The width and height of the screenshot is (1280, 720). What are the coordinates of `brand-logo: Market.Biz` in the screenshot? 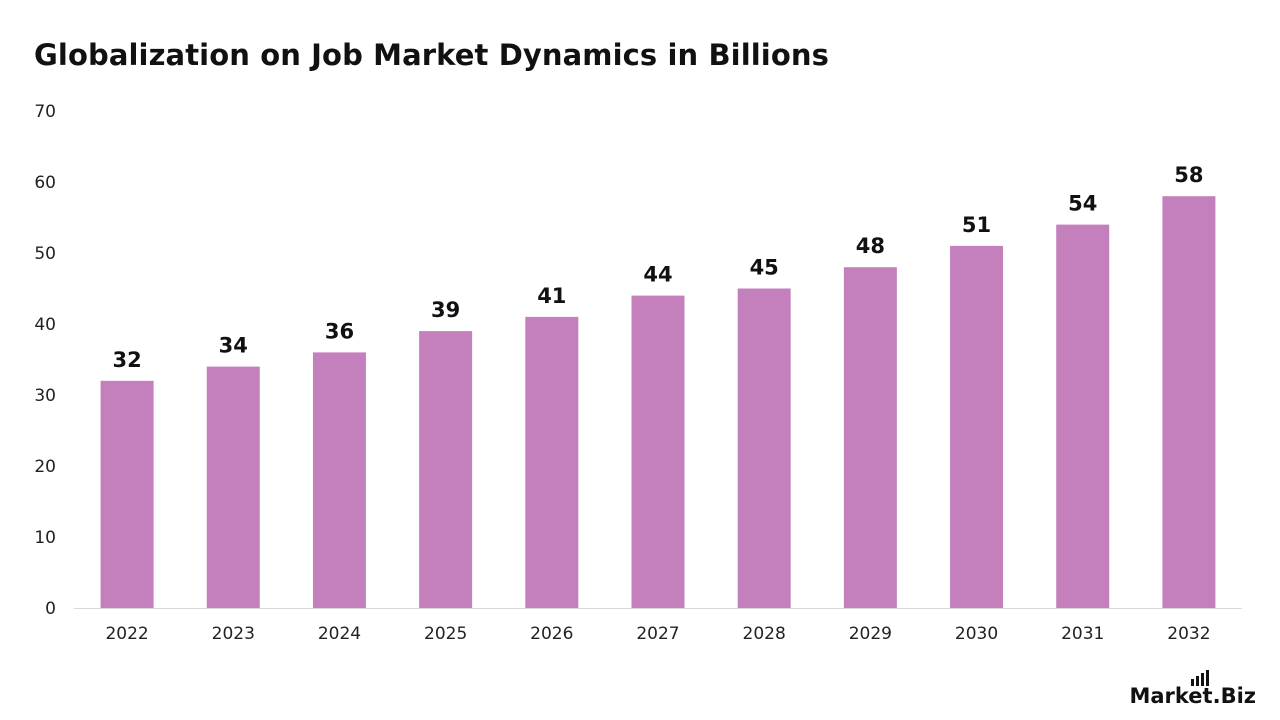 It's located at (1192, 689).